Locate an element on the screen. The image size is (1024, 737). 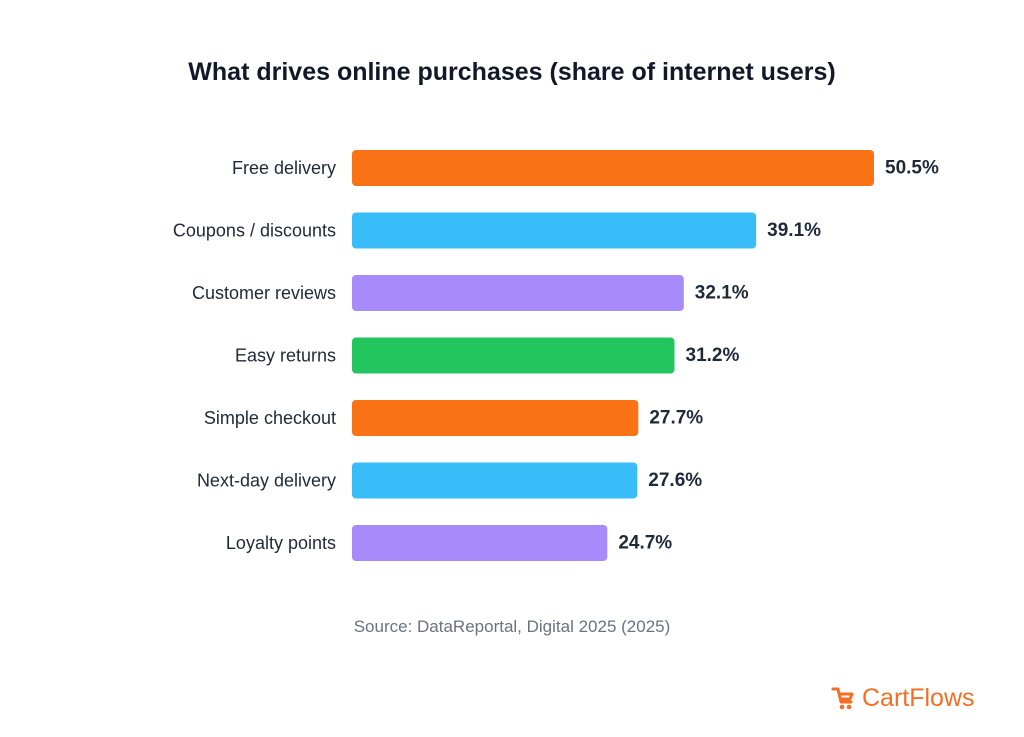
value-label: 27.7% is located at coordinates (676, 418).